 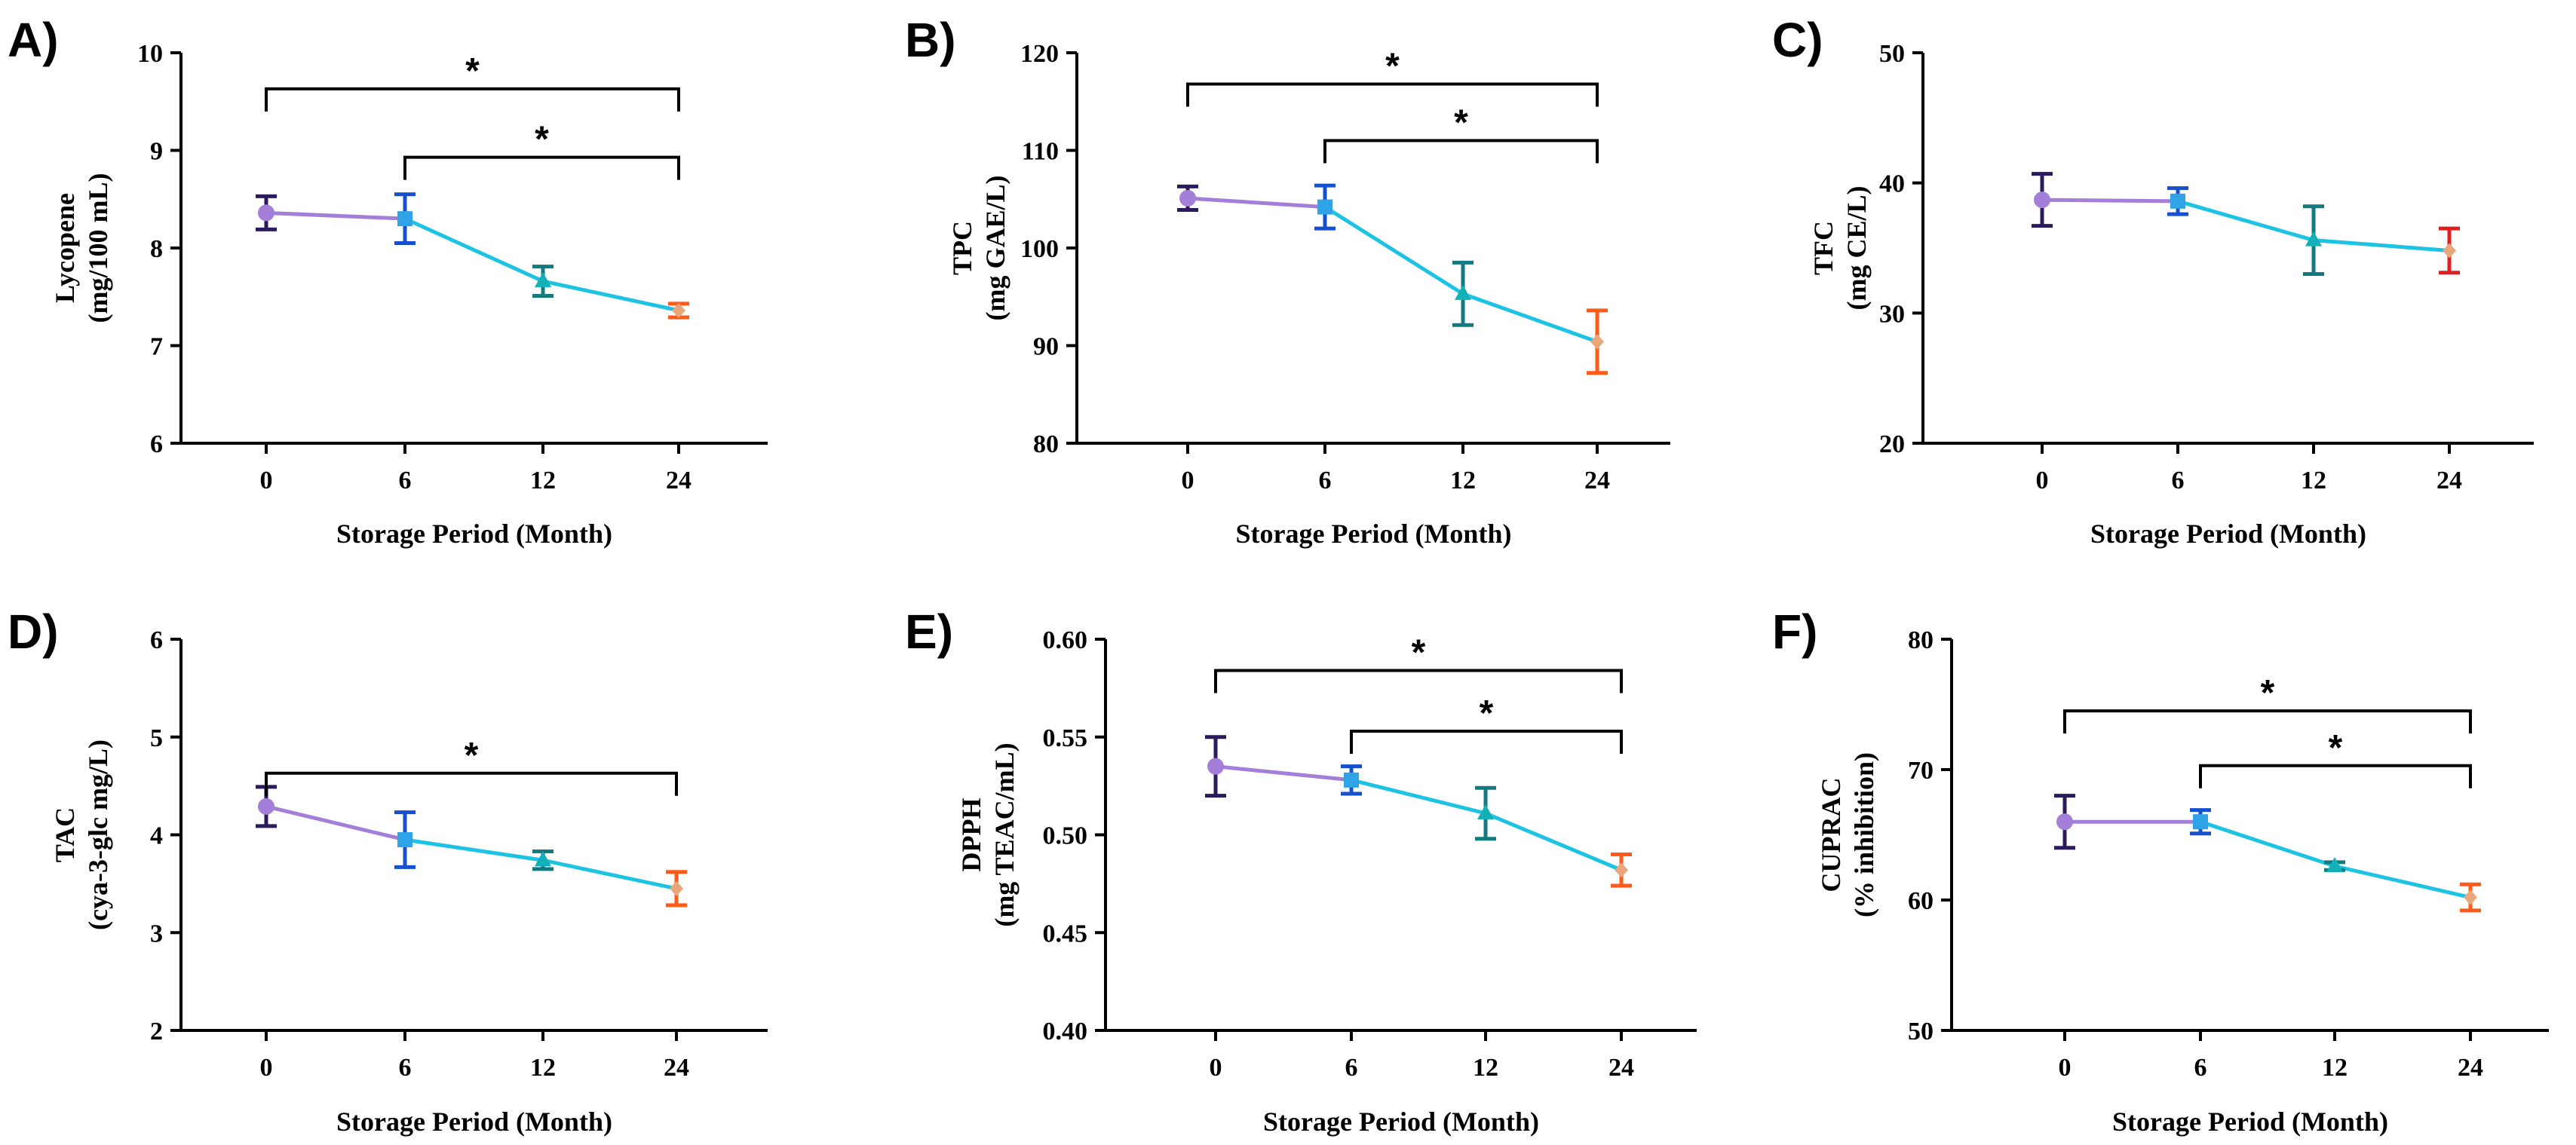 What do you see at coordinates (1794, 632) in the screenshot?
I see `panel-label: F)` at bounding box center [1794, 632].